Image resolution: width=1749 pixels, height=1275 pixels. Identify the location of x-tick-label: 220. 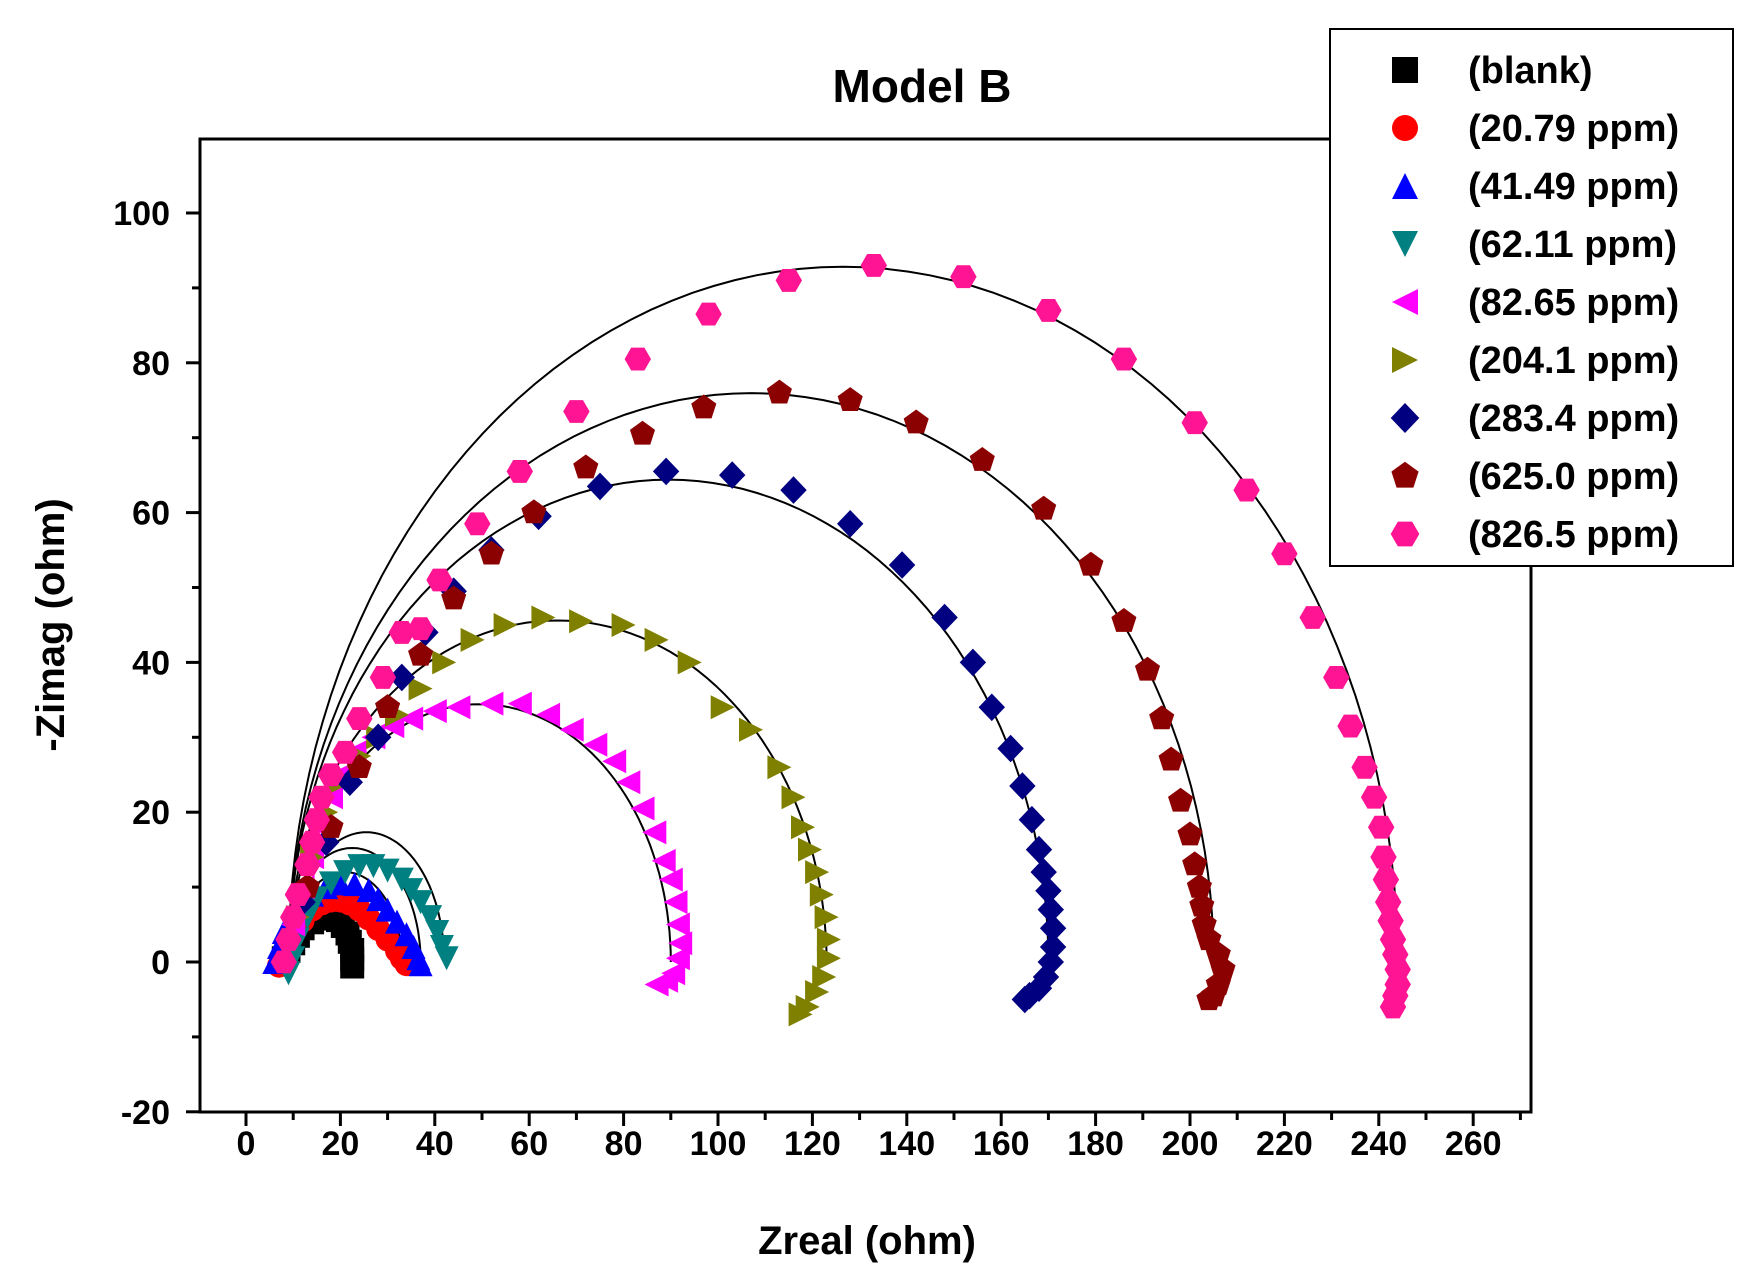
(1284, 1144).